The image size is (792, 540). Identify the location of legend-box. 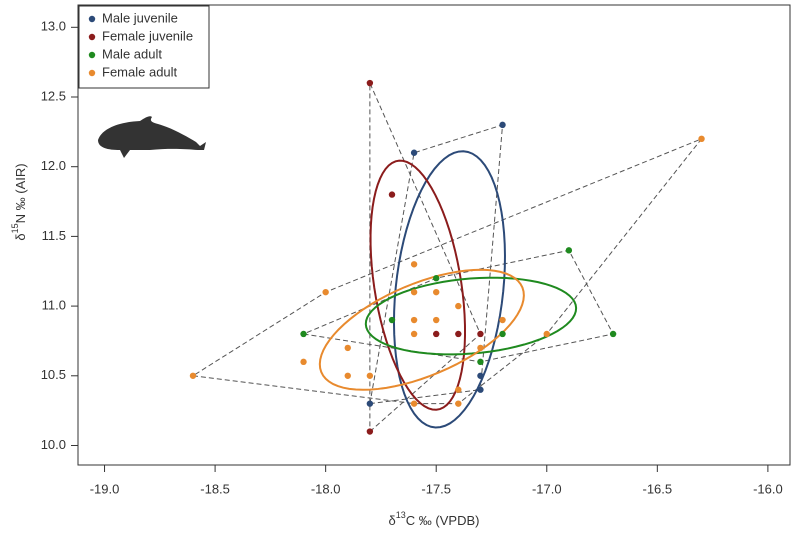
(144, 47).